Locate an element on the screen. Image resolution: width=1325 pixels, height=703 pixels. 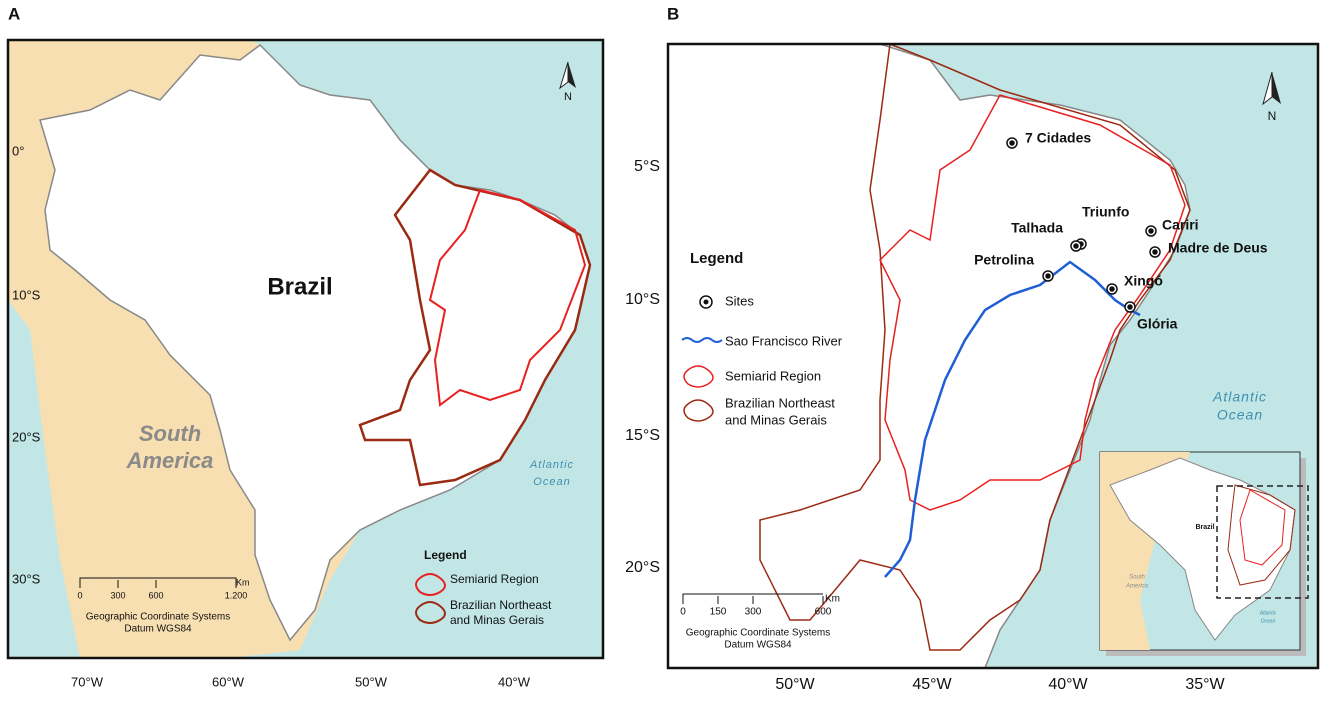
site-label: Glória is located at coordinates (1157, 324).